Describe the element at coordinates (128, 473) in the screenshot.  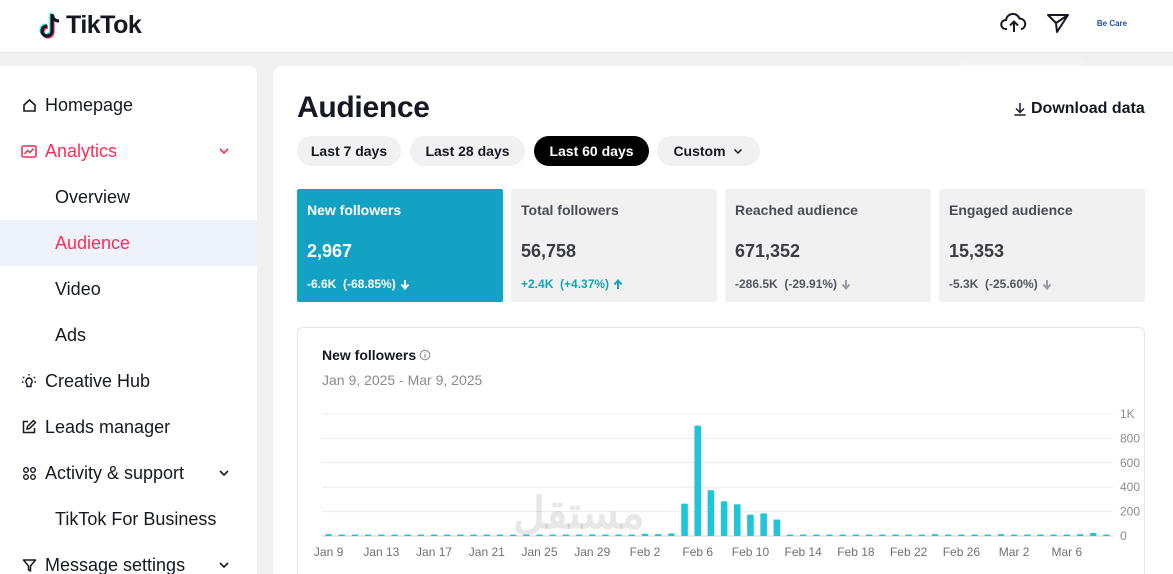
I see `sidebar-item-activity-support: Activity & support` at that location.